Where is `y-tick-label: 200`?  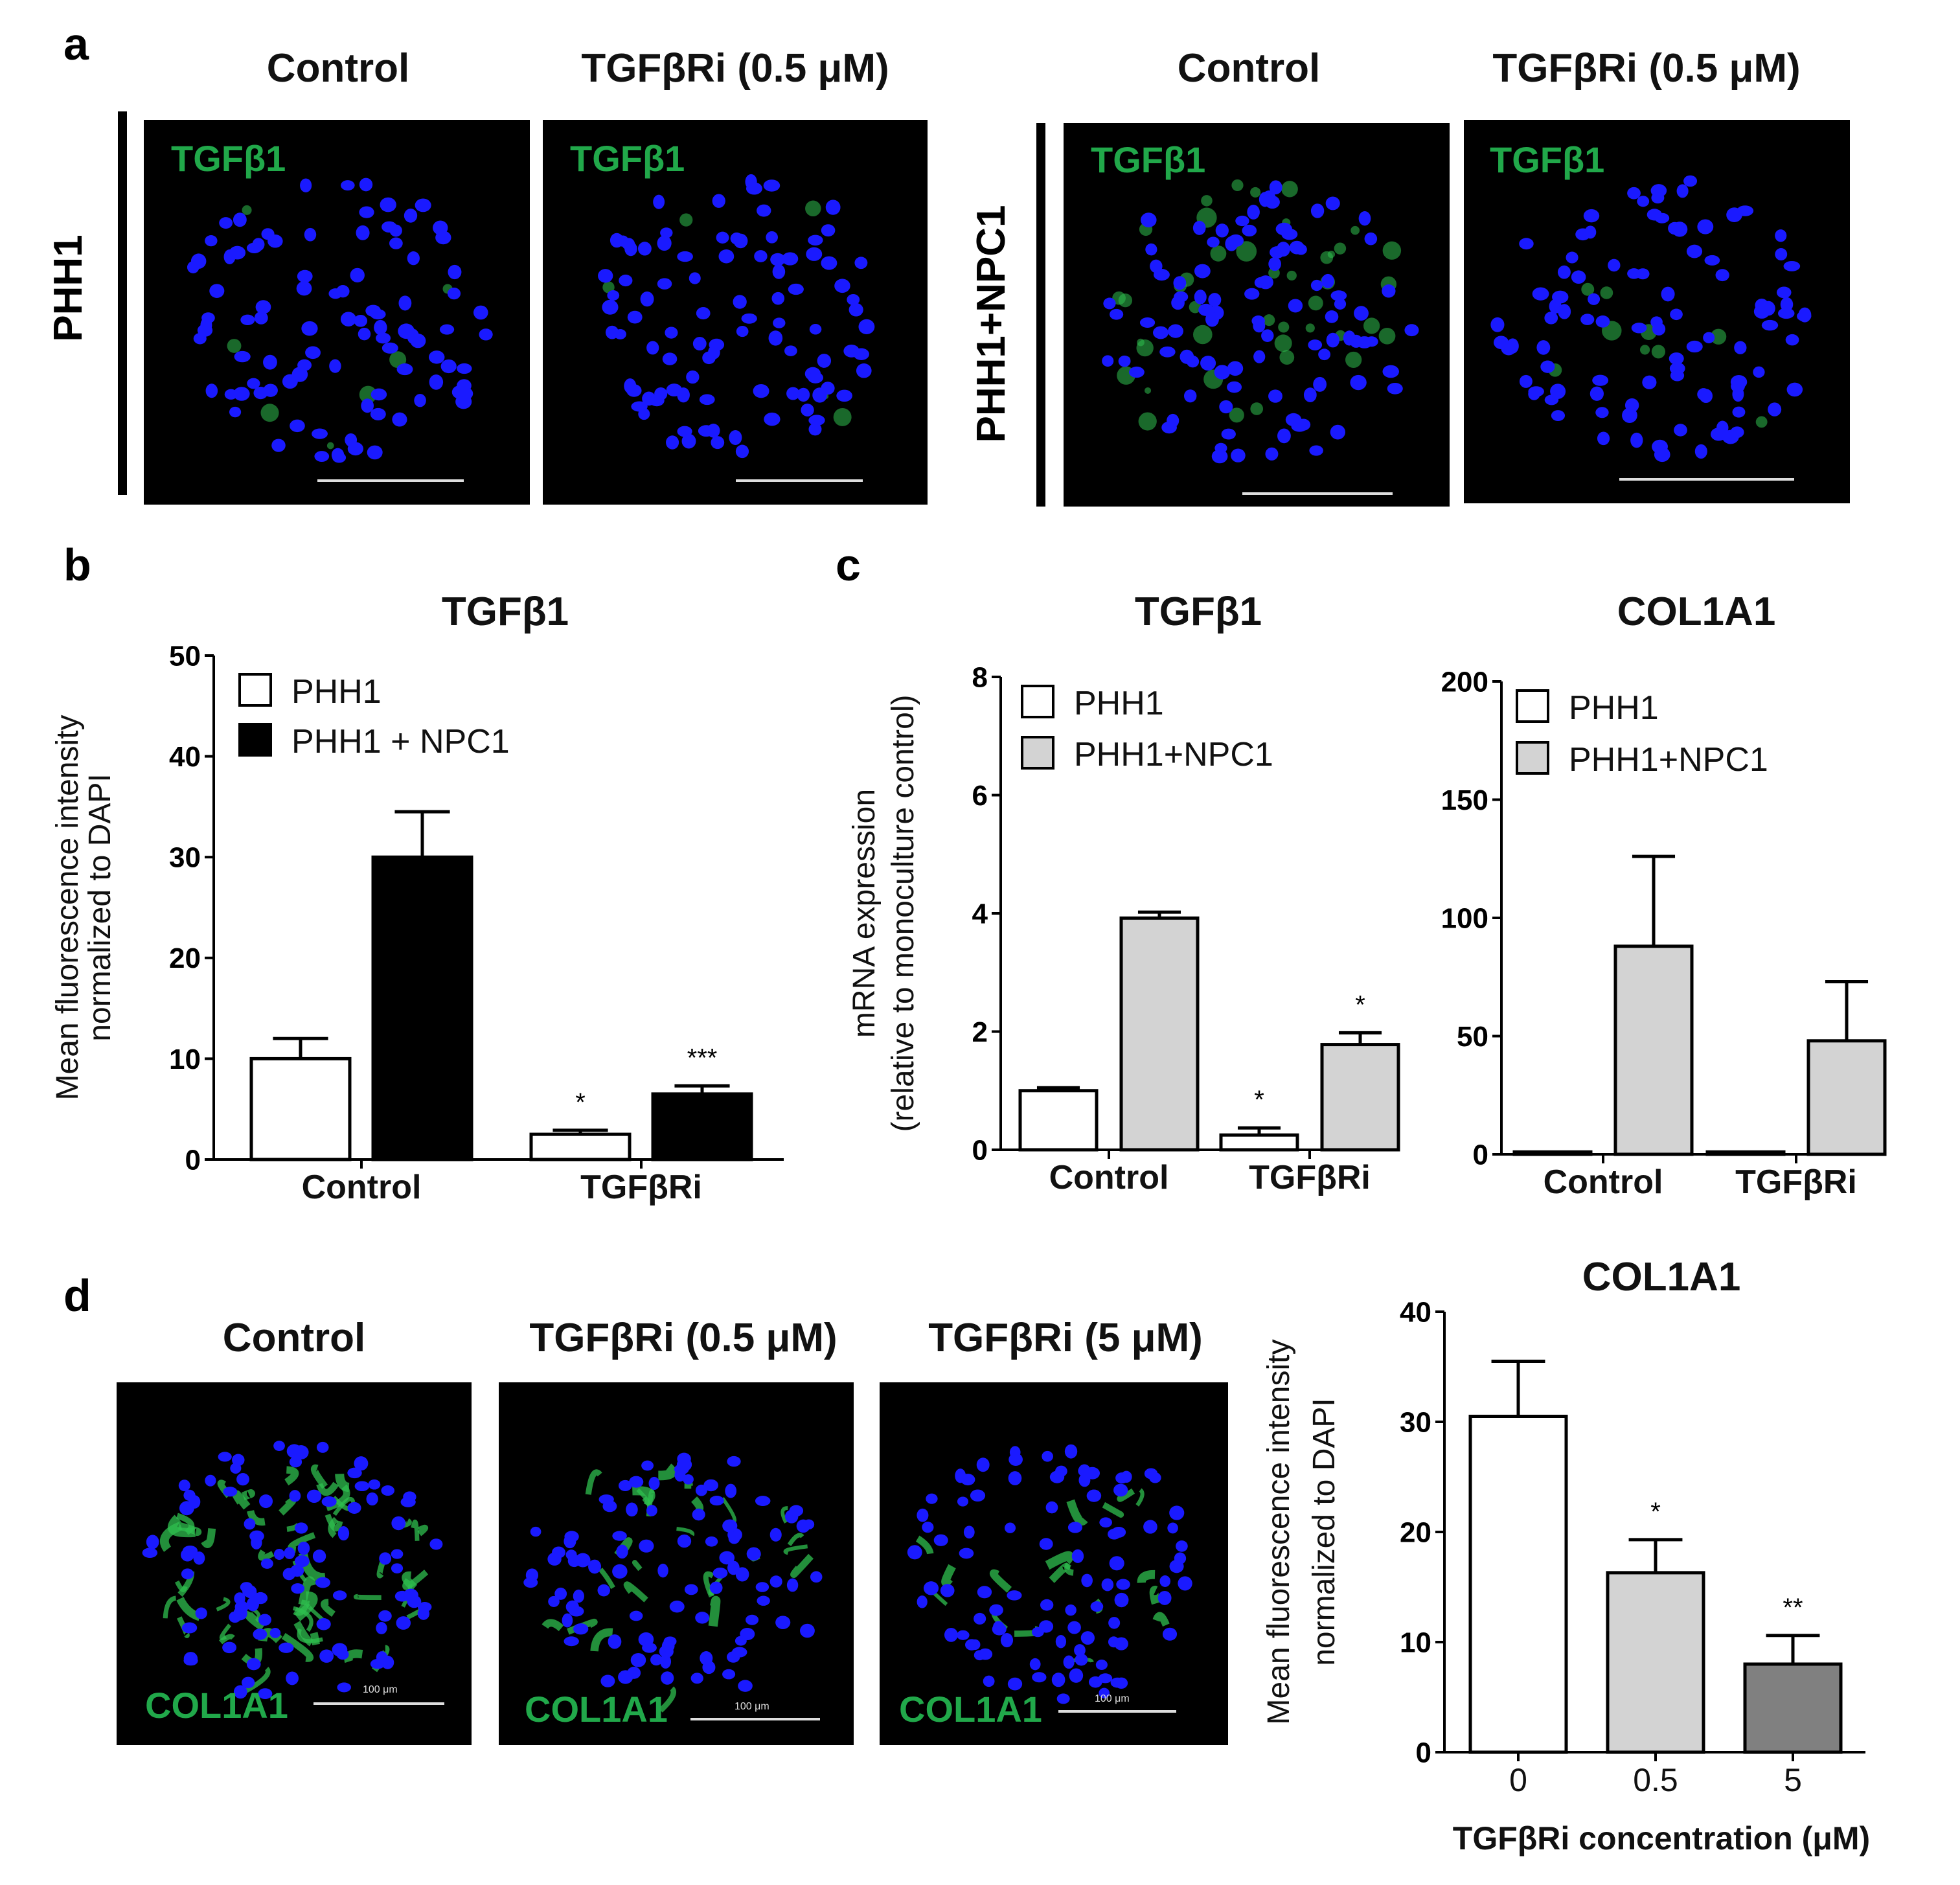
y-tick-label: 200 is located at coordinates (1464, 682).